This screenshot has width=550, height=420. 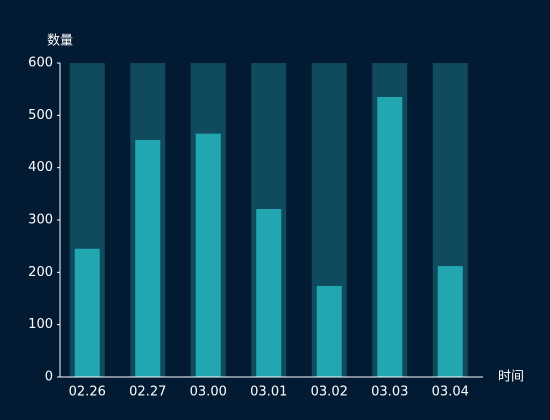 I want to click on y-tick-label: 600, so click(x=40, y=63).